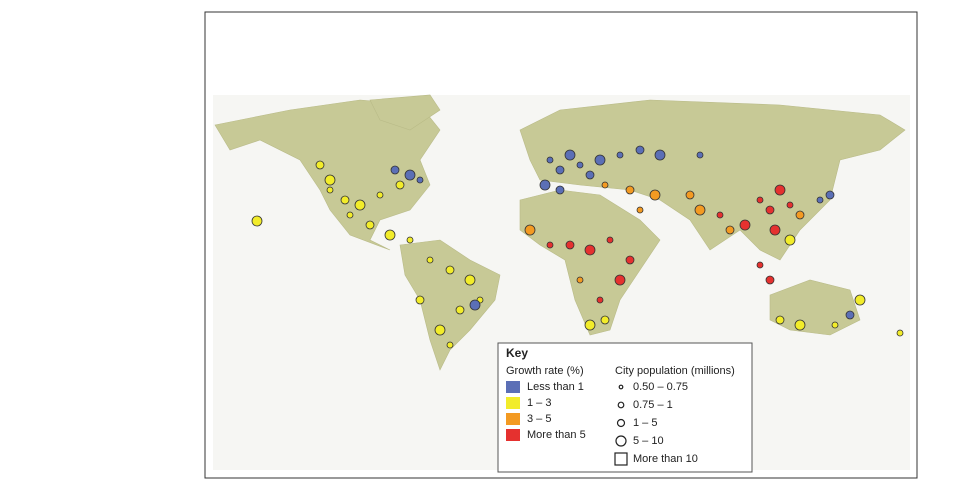 This screenshot has height=490, width=969. What do you see at coordinates (556, 435) in the screenshot?
I see `growth-label: More than 5` at bounding box center [556, 435].